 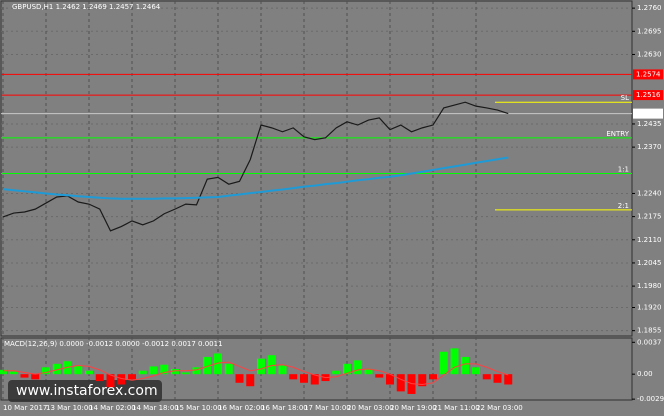 I want to click on y-tick-label: 0.00, so click(x=645, y=374).